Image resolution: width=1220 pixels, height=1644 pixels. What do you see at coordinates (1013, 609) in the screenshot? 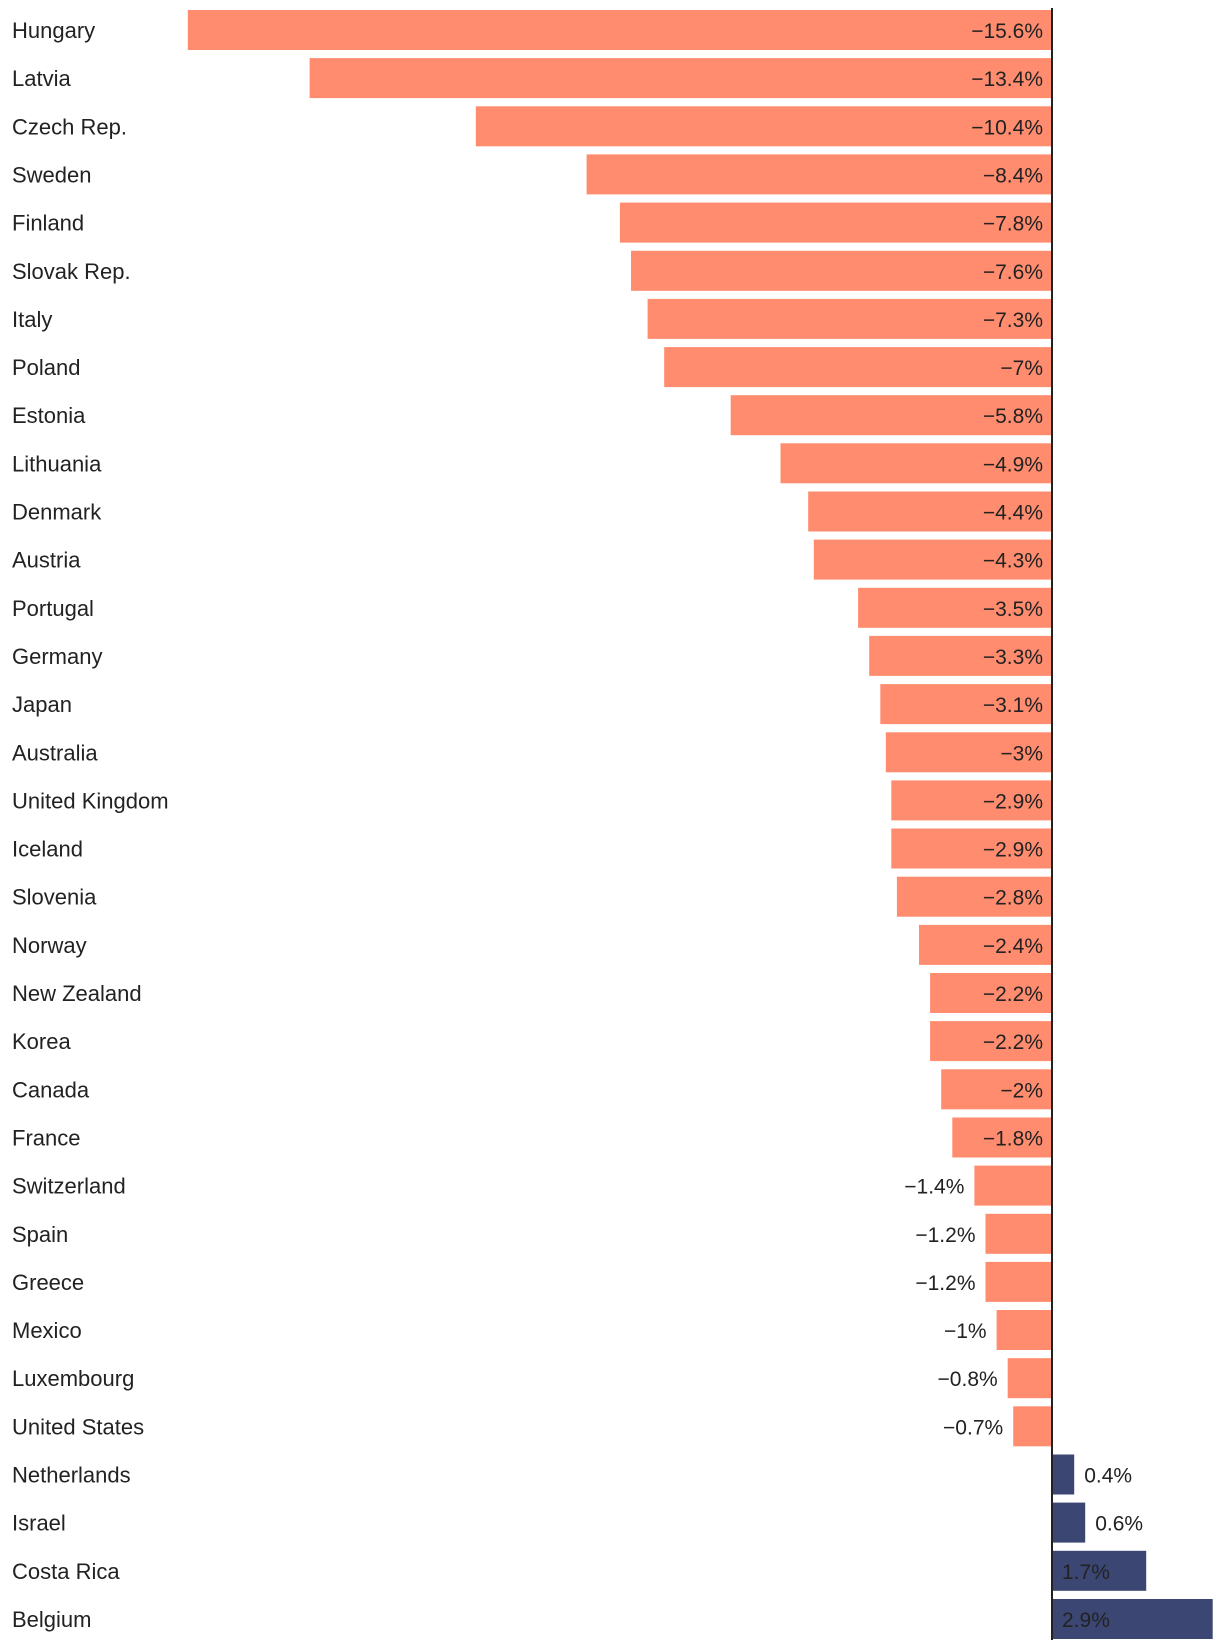
I see `value-label-portugal: −3.5%` at bounding box center [1013, 609].